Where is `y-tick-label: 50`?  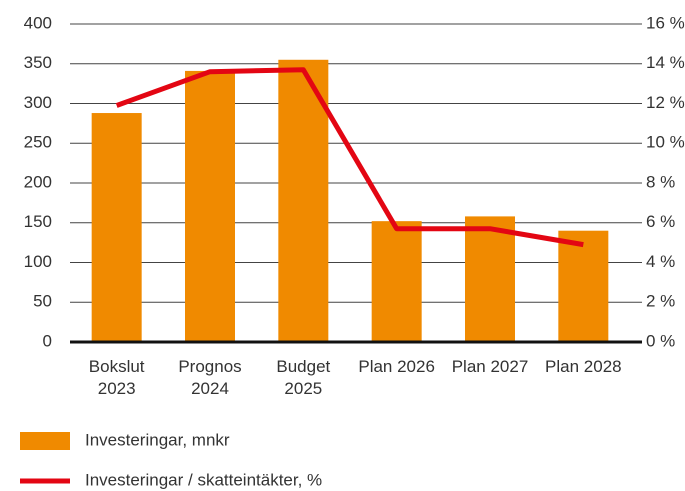 y-tick-label: 50 is located at coordinates (42, 301).